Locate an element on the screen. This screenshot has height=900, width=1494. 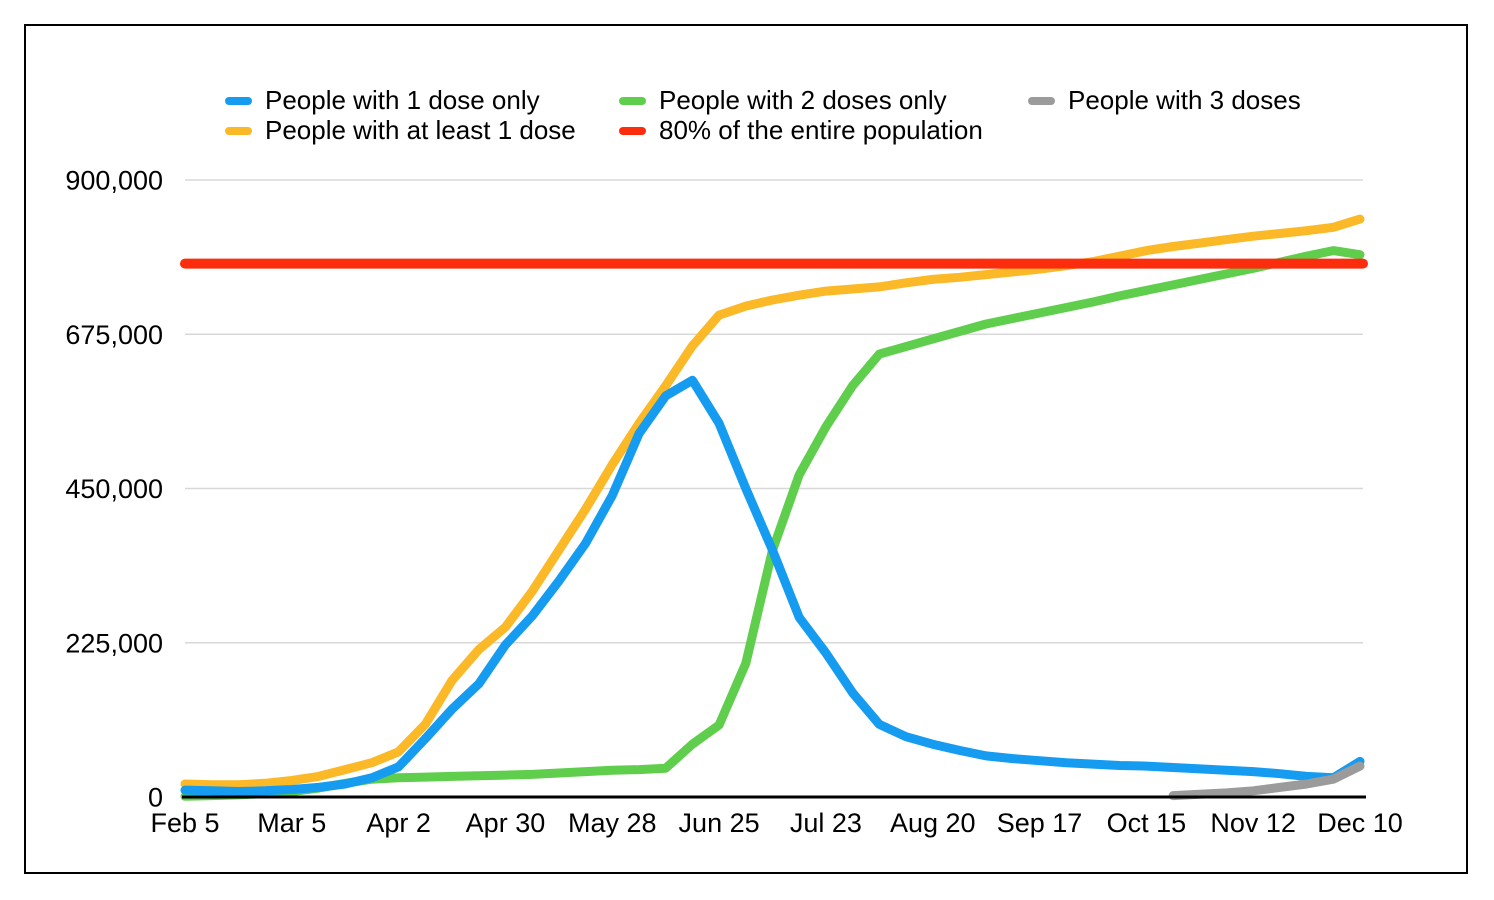
x-tick-label: May 28 is located at coordinates (612, 823).